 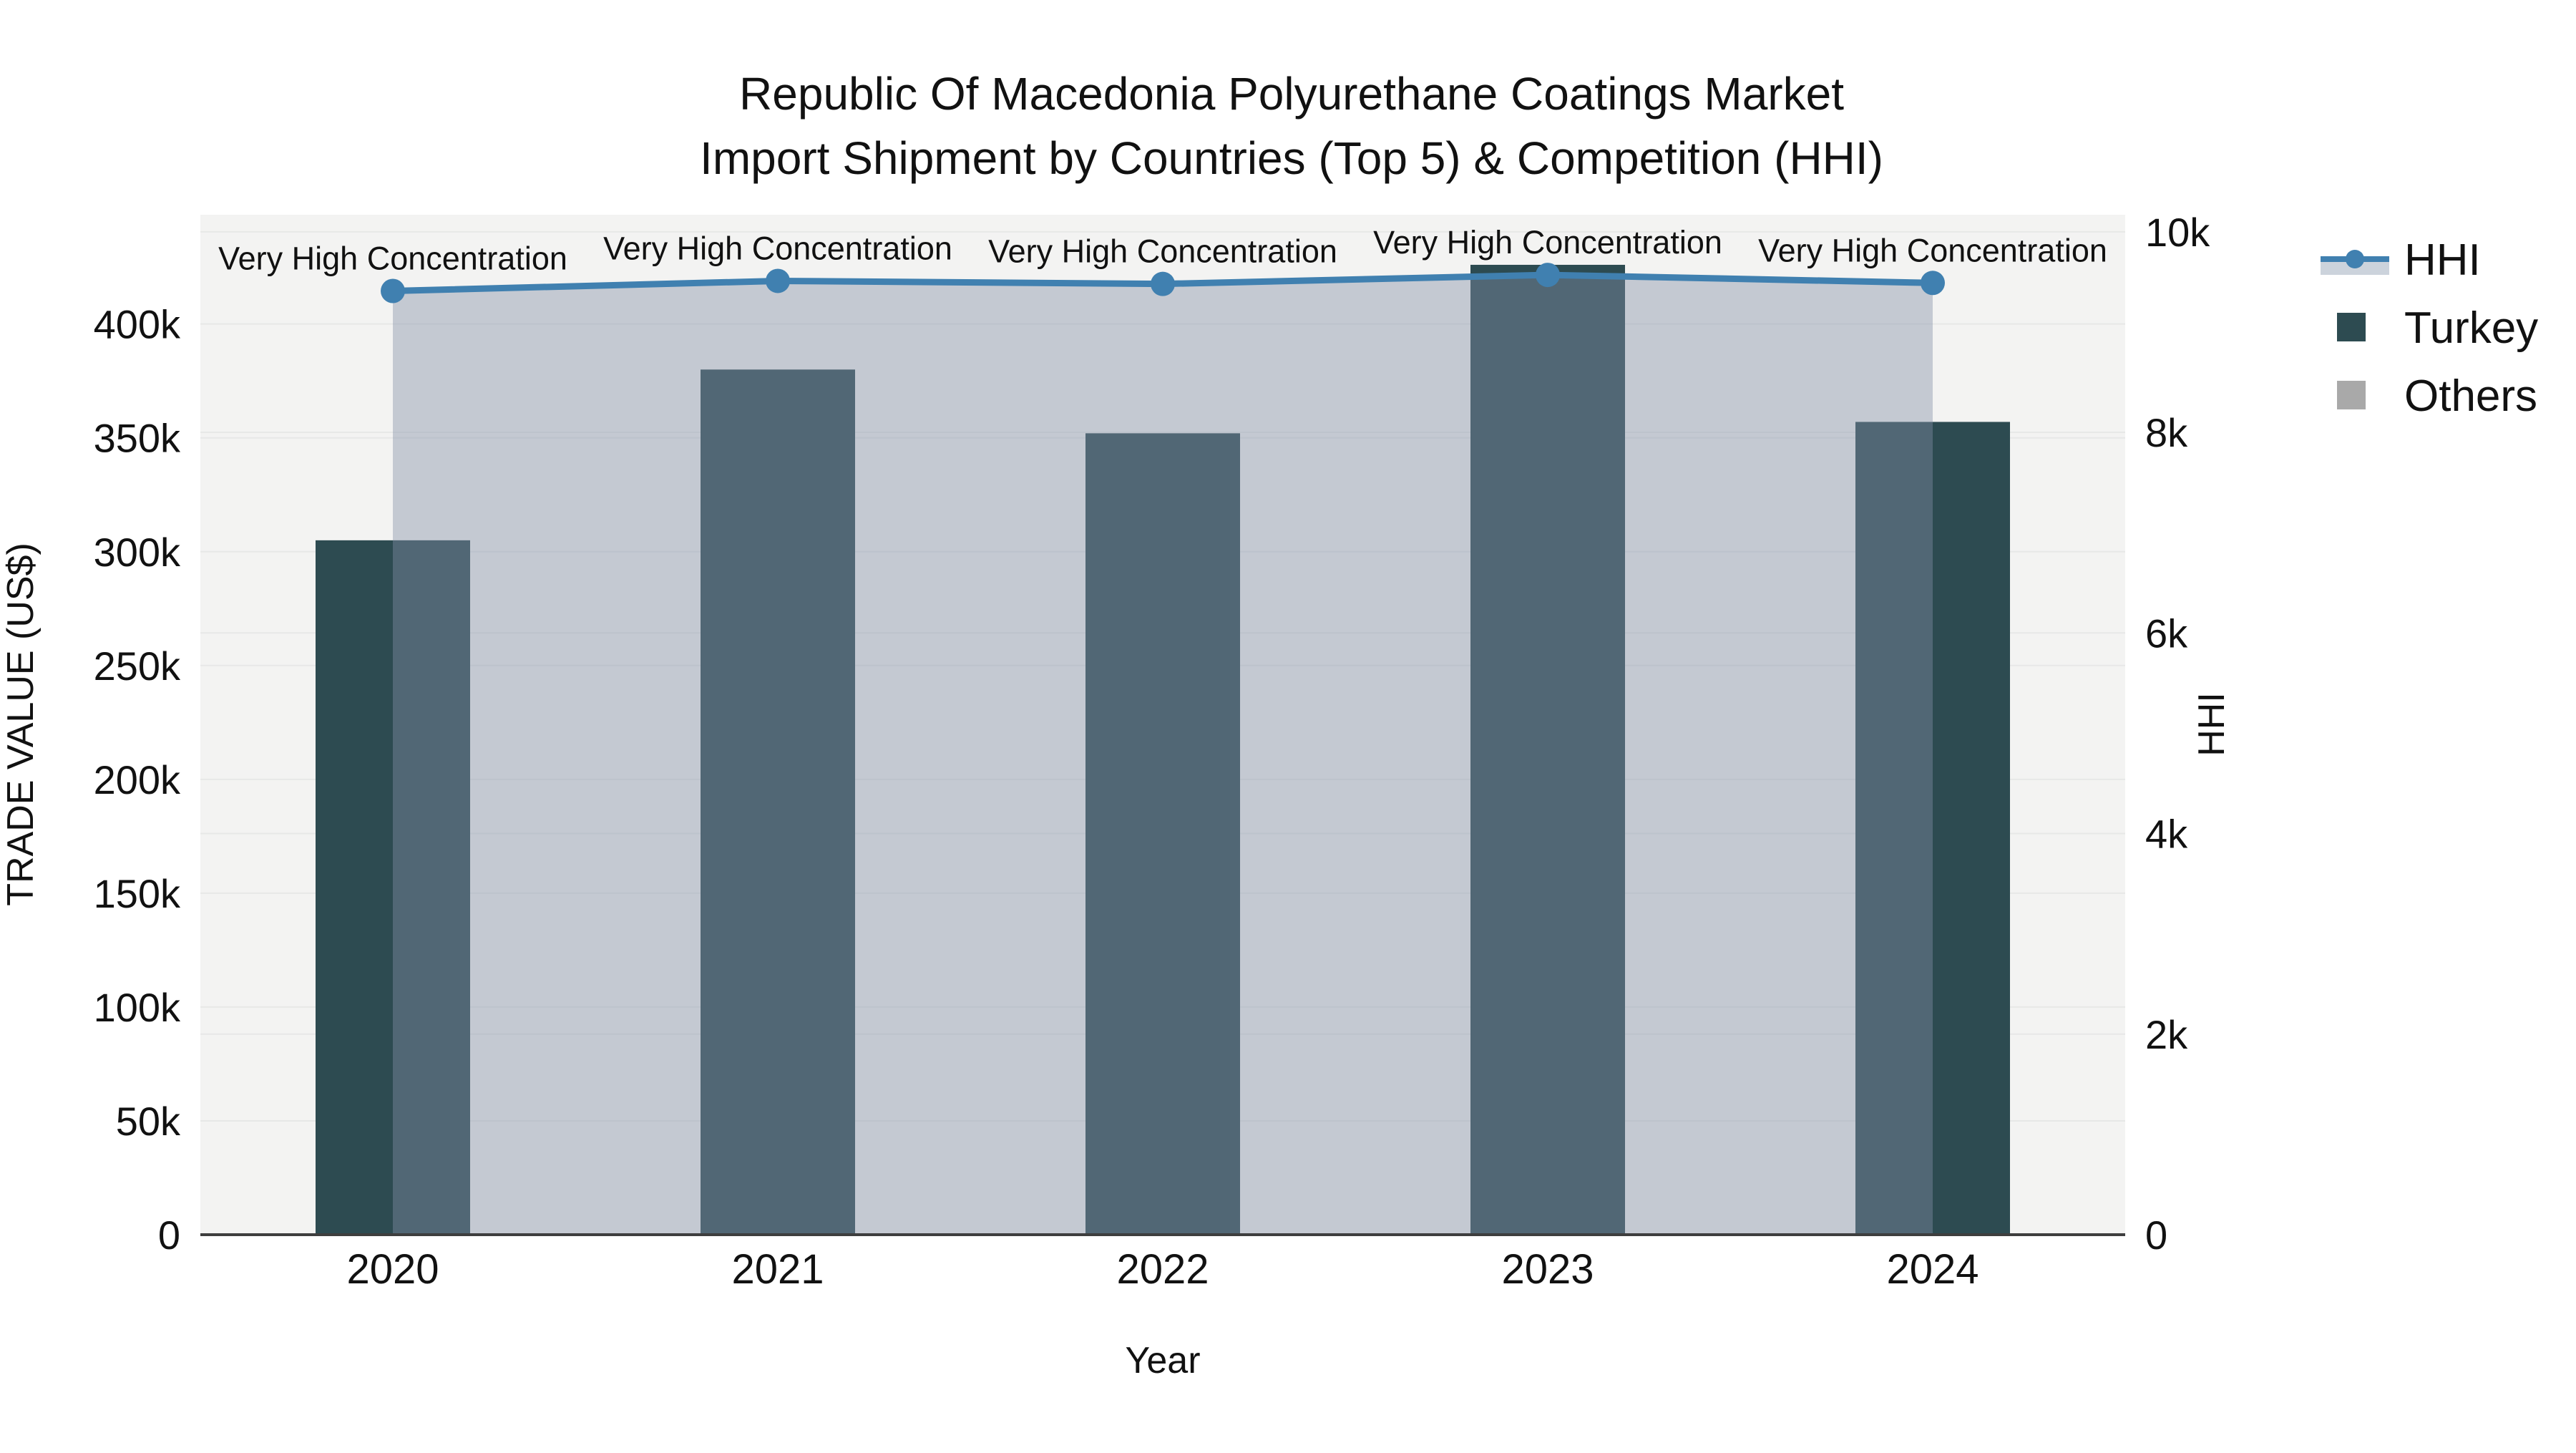 What do you see at coordinates (137, 666) in the screenshot?
I see `left-tick-250k: 250k` at bounding box center [137, 666].